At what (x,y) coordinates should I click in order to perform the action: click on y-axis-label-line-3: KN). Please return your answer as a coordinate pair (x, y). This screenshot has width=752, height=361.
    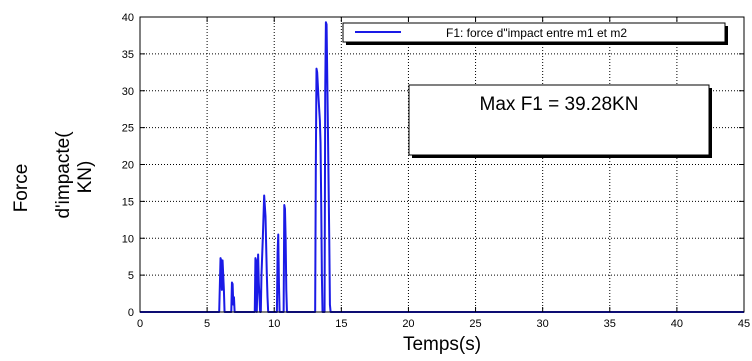
    Looking at the image, I should click on (85, 177).